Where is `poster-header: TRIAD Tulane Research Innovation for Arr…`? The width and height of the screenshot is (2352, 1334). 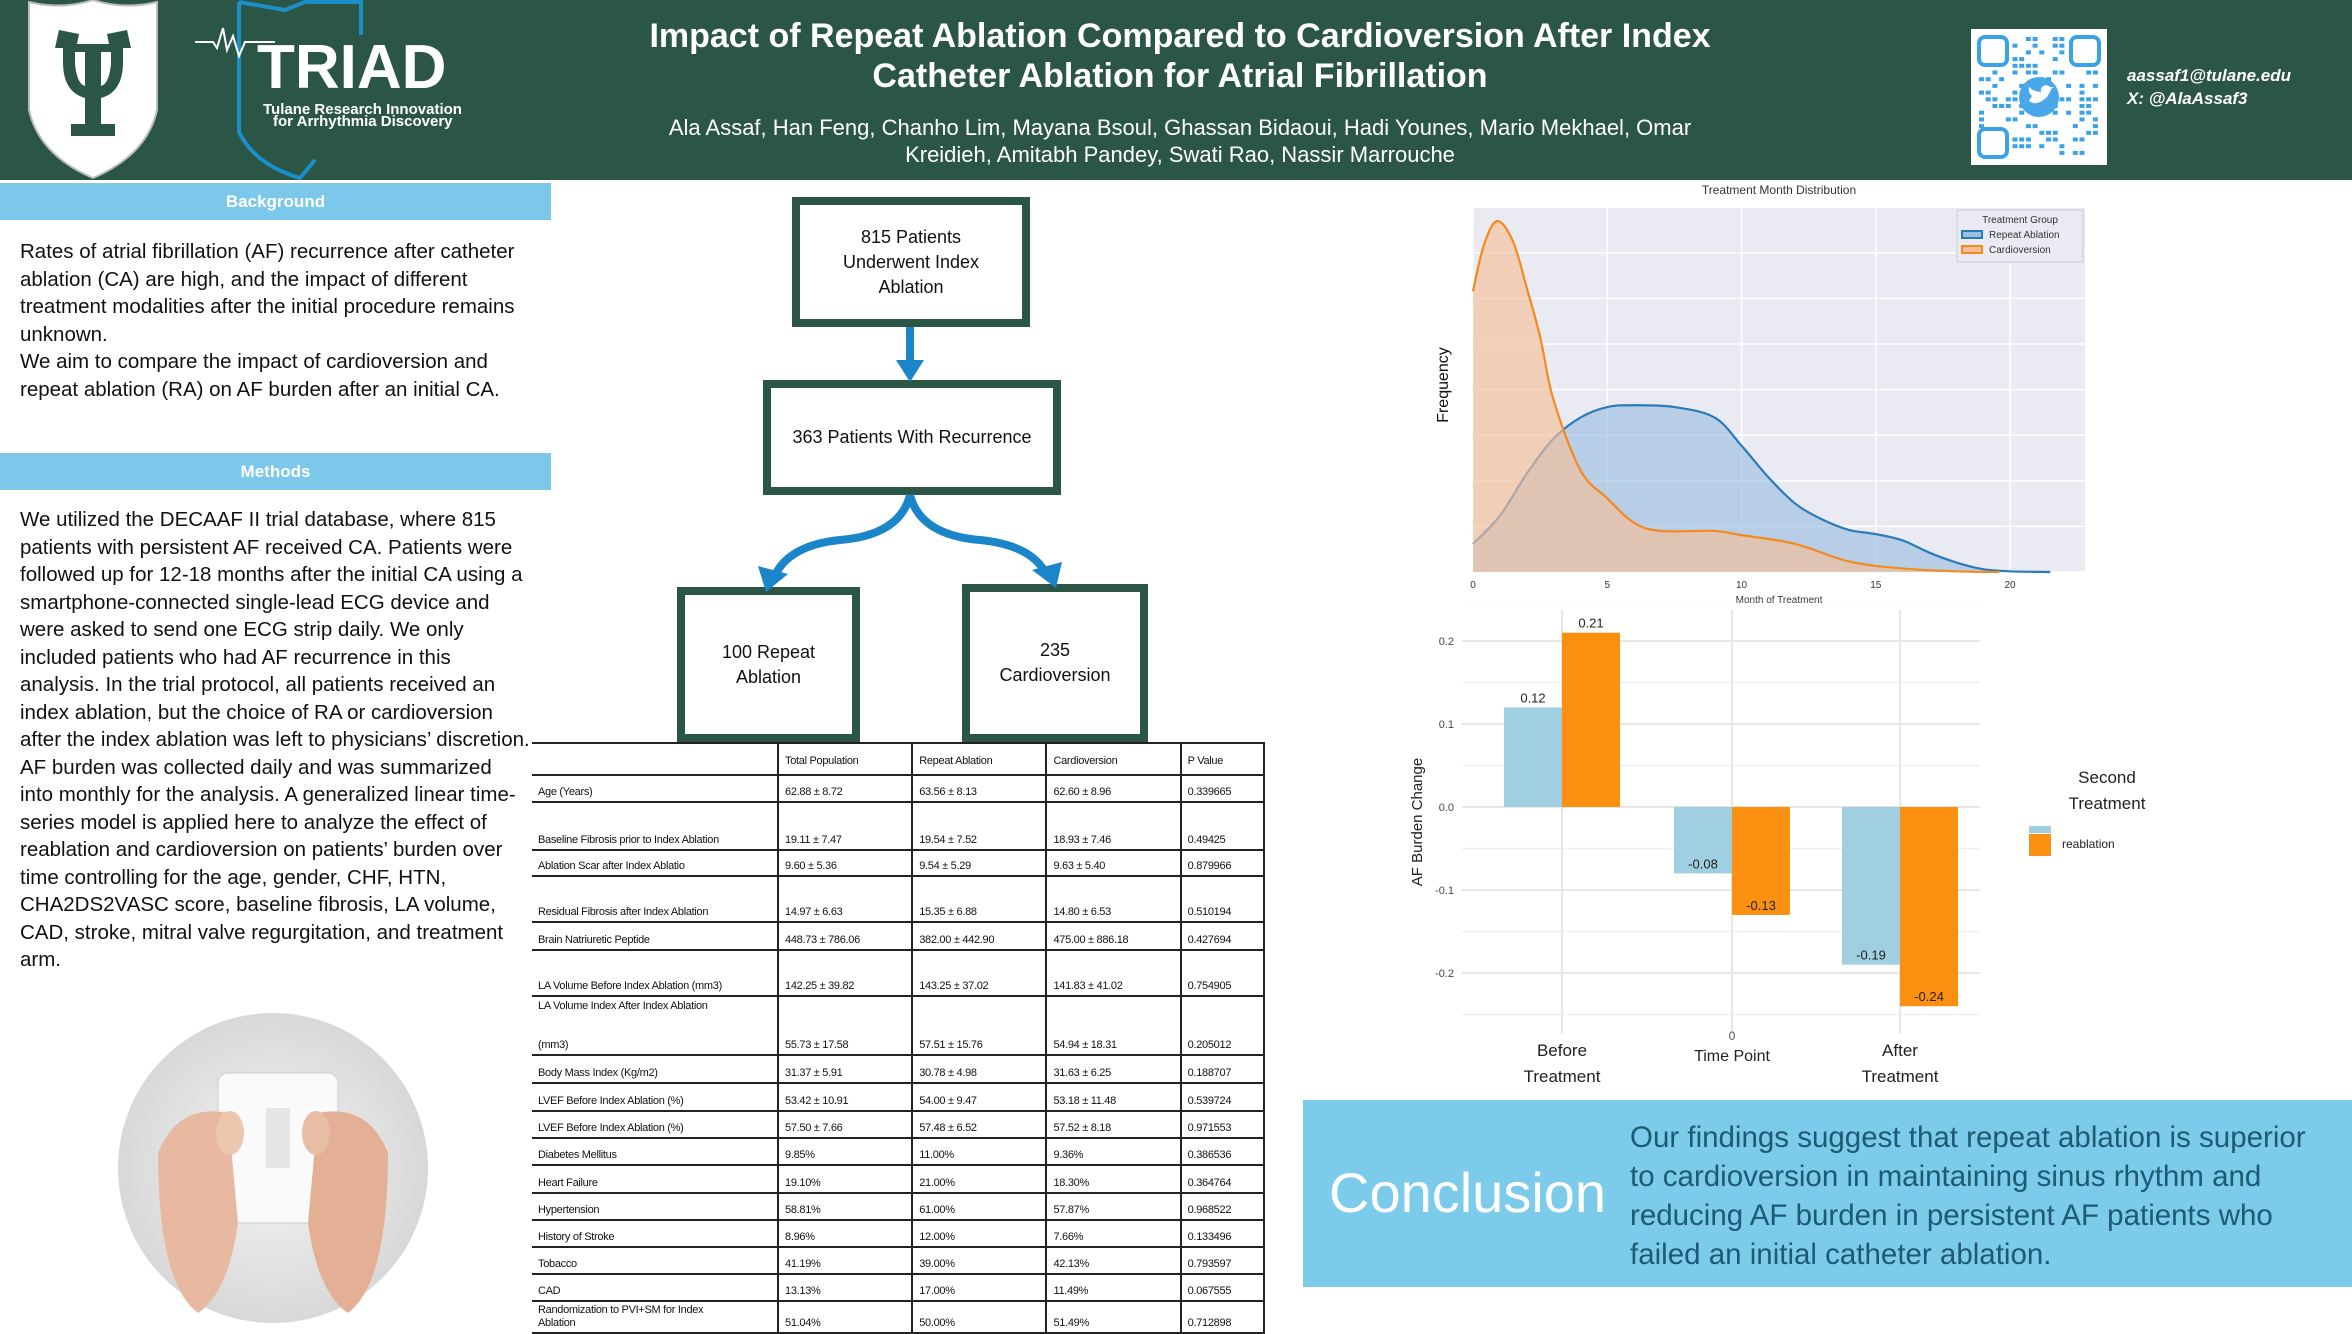
poster-header: TRIAD Tulane Research Innovation for Arr… is located at coordinates (1176, 90).